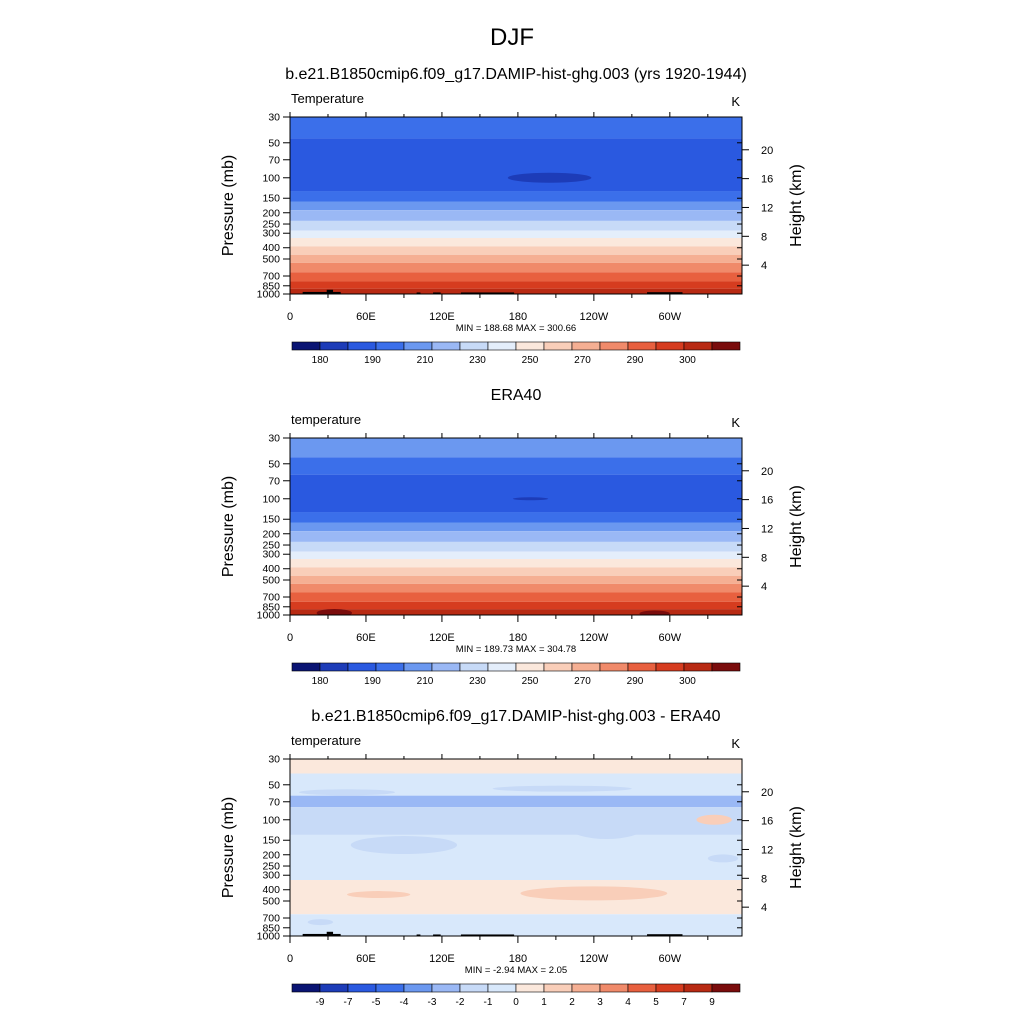 The height and width of the screenshot is (1024, 1024). I want to click on height-tick-label: 8, so click(764, 879).